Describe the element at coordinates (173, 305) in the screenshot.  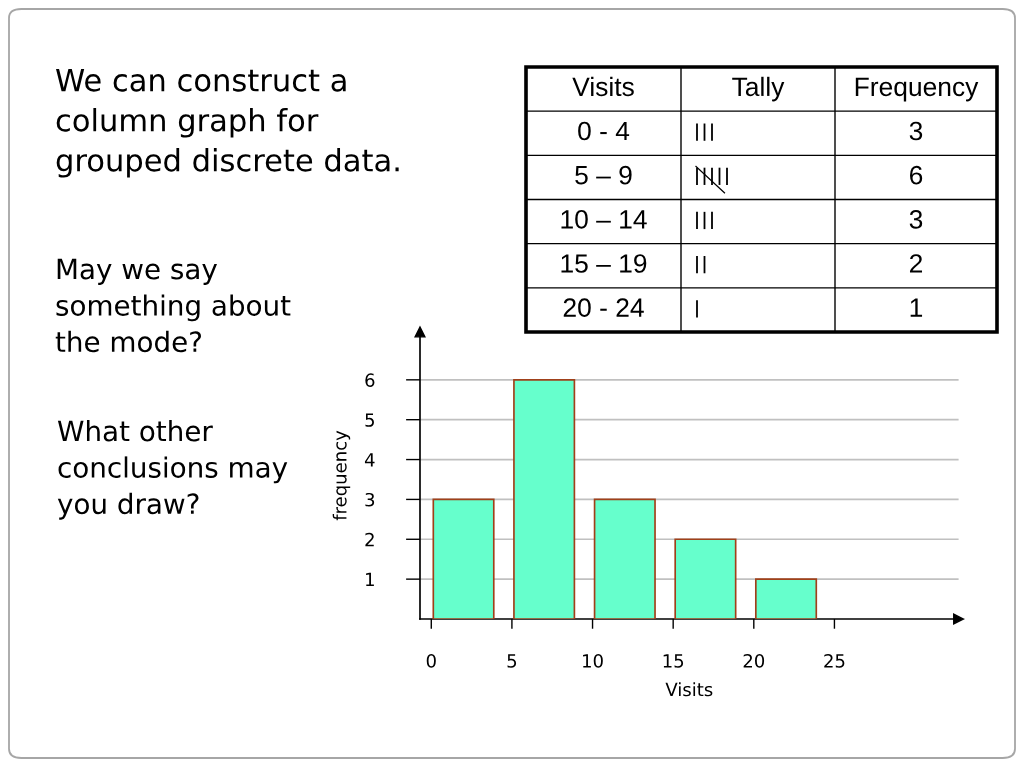
I see `text: May we say something about the mode?` at that location.